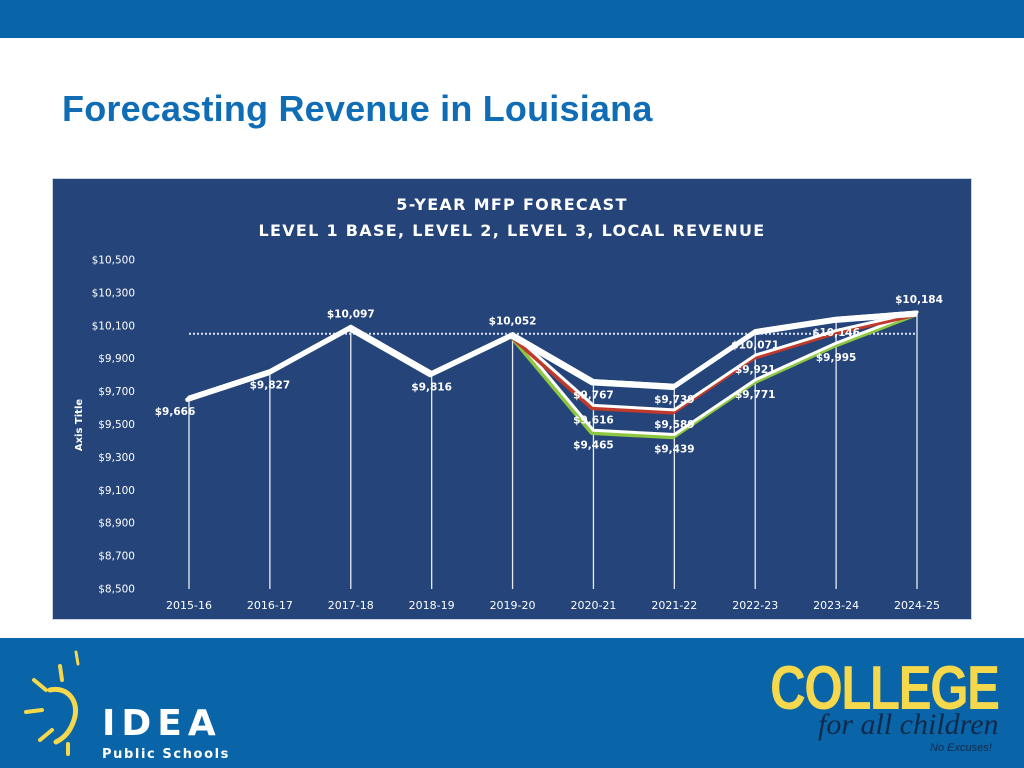  What do you see at coordinates (166, 754) in the screenshot?
I see `idea-subtitle: Public Schools` at bounding box center [166, 754].